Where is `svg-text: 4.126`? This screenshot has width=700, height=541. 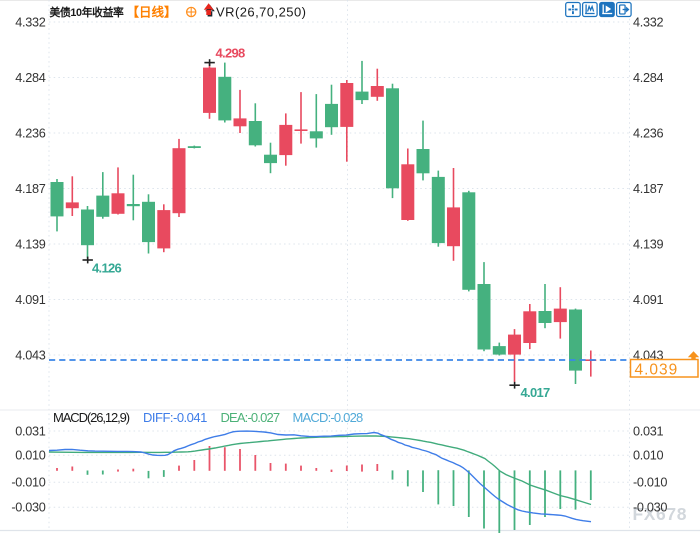 svg-text: 4.126 is located at coordinates (107, 268).